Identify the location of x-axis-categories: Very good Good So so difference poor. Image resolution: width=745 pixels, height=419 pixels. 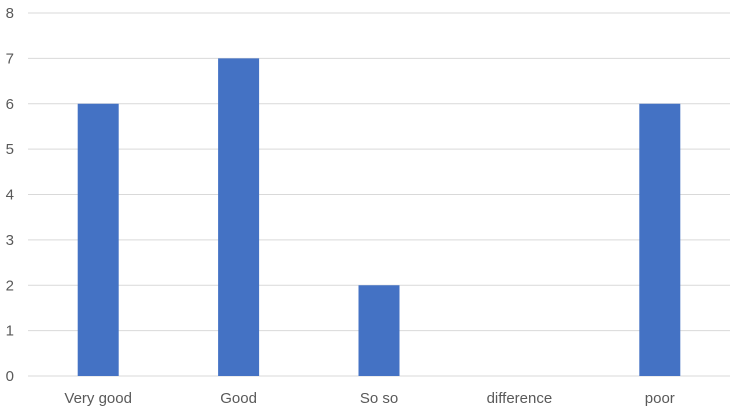
(369, 398).